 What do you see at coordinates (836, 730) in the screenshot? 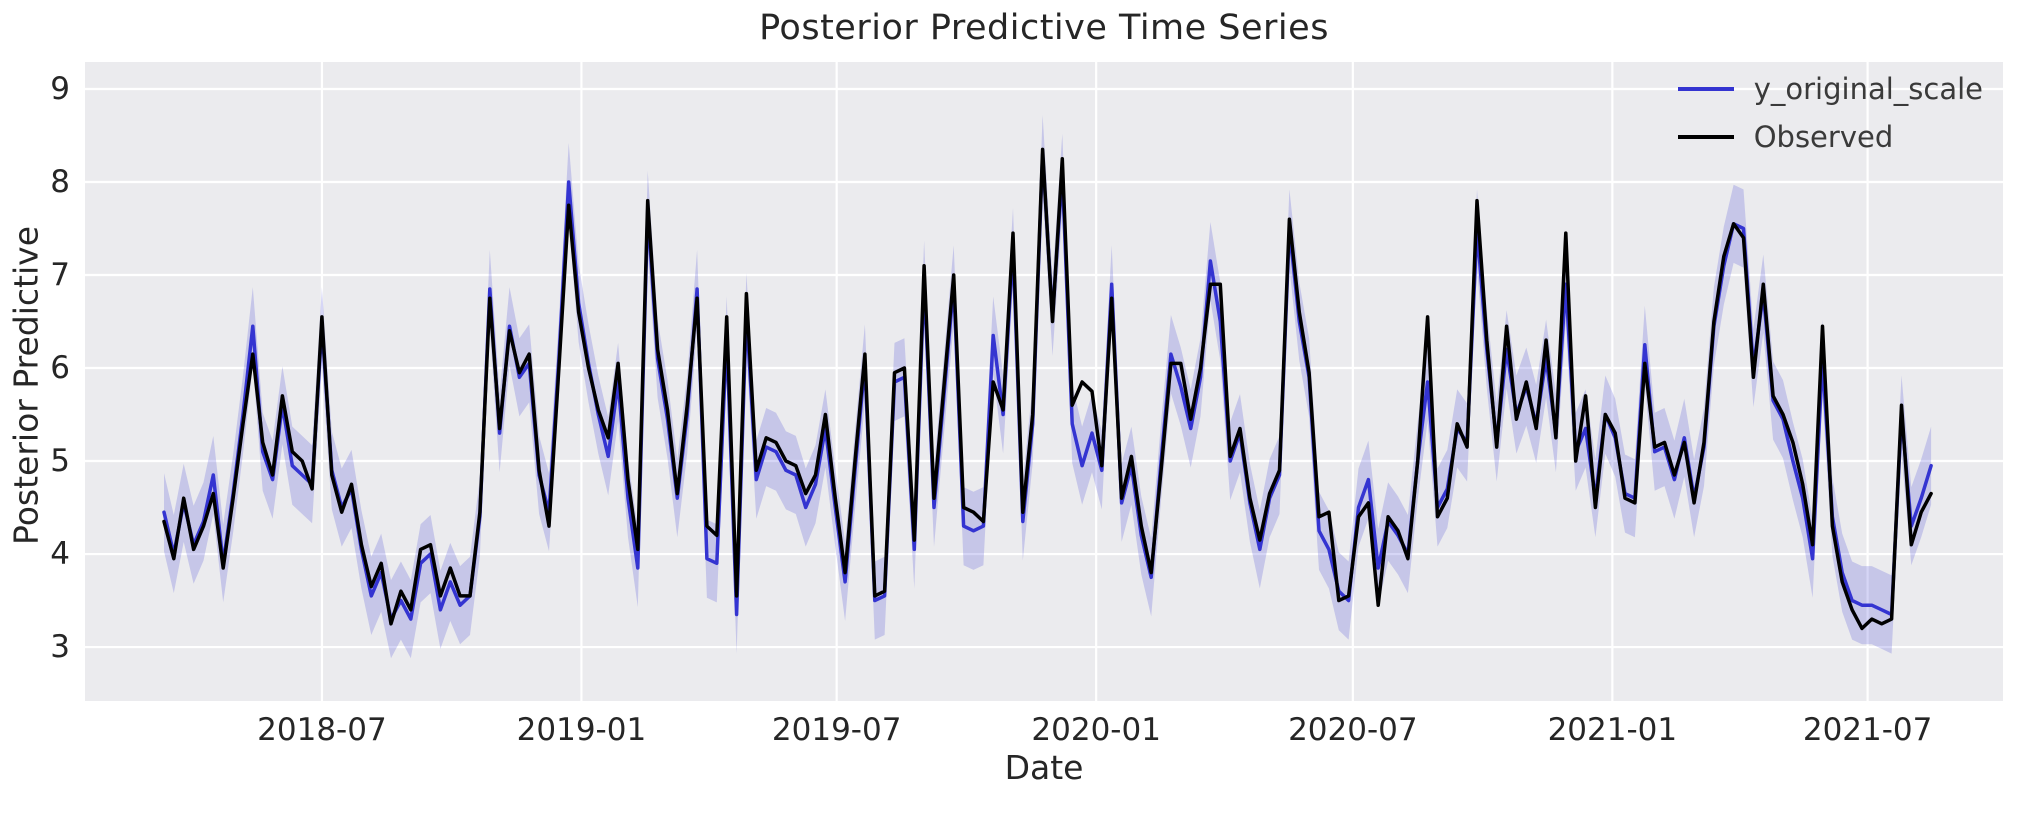
I see `x-tick-label-2019-07: 2019-07` at bounding box center [836, 730].